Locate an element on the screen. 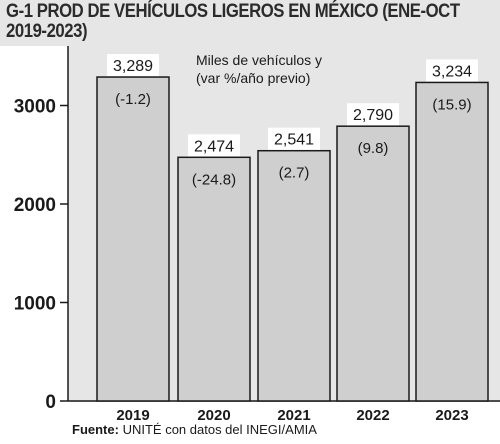 This screenshot has height=444, width=500. source-text: UNITÉ con datos del INEGI/AMIA is located at coordinates (219, 429).